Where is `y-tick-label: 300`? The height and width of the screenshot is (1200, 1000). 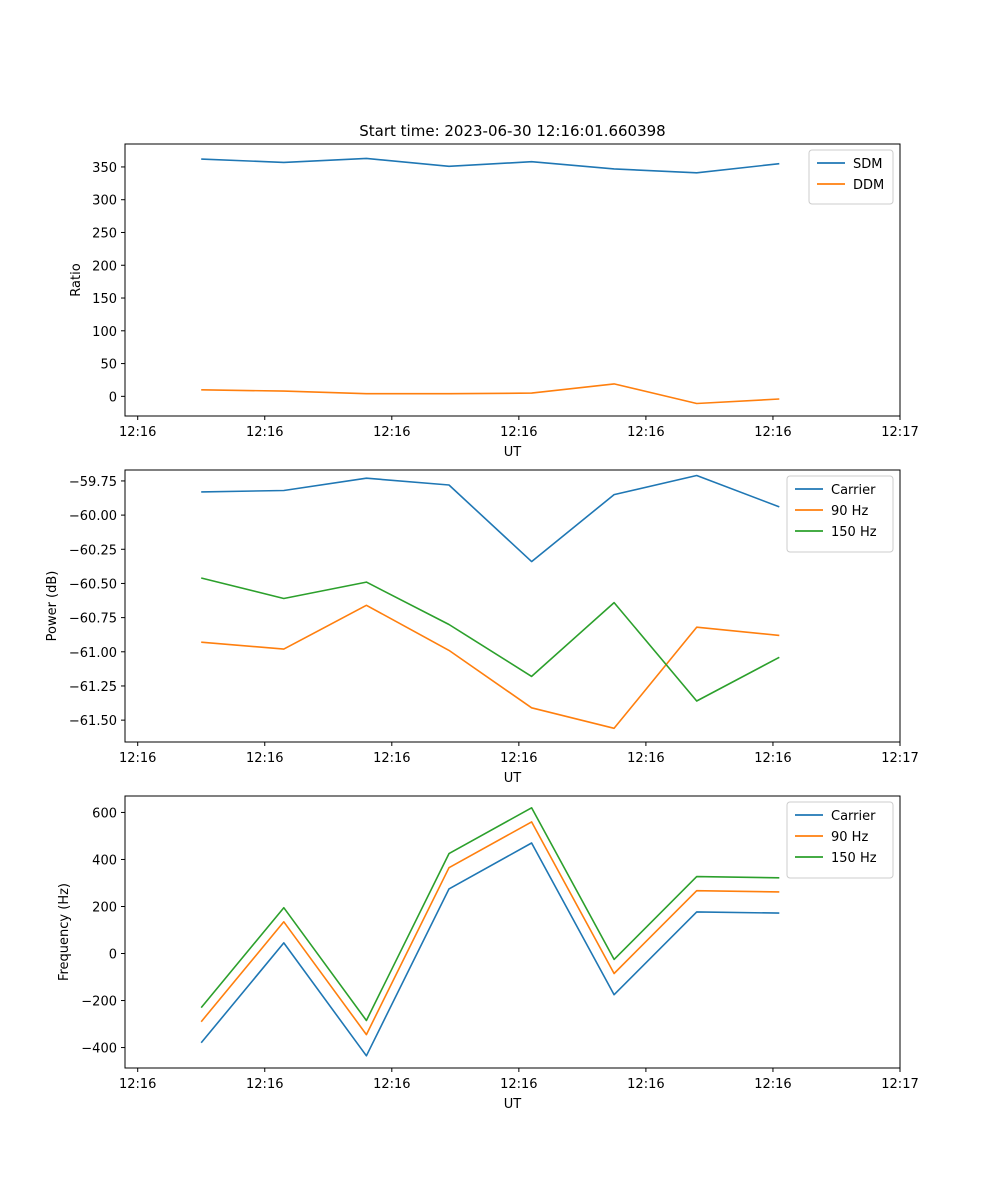
y-tick-label: 300 is located at coordinates (104, 201).